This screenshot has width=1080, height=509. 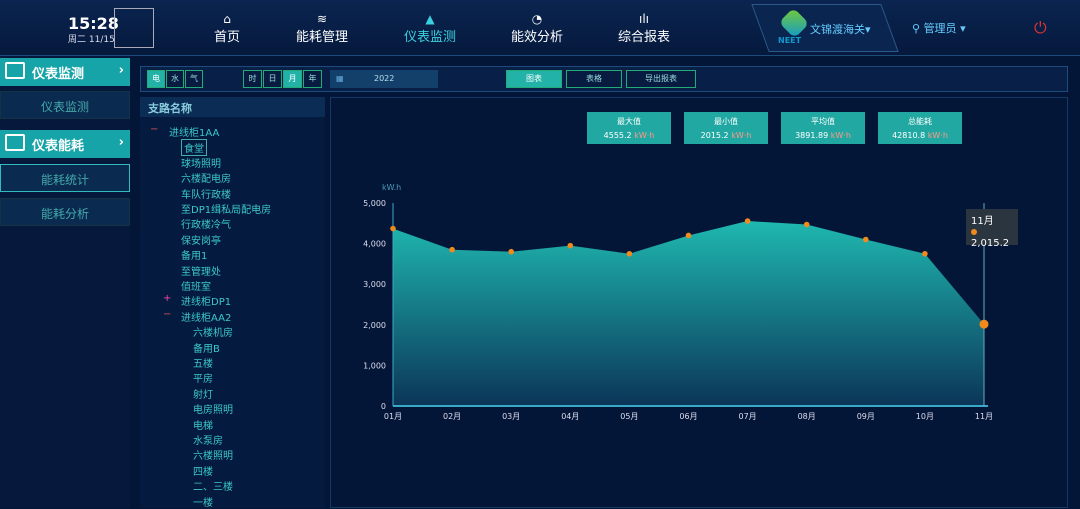 I want to click on pie-icon: ◔, so click(x=537, y=19).